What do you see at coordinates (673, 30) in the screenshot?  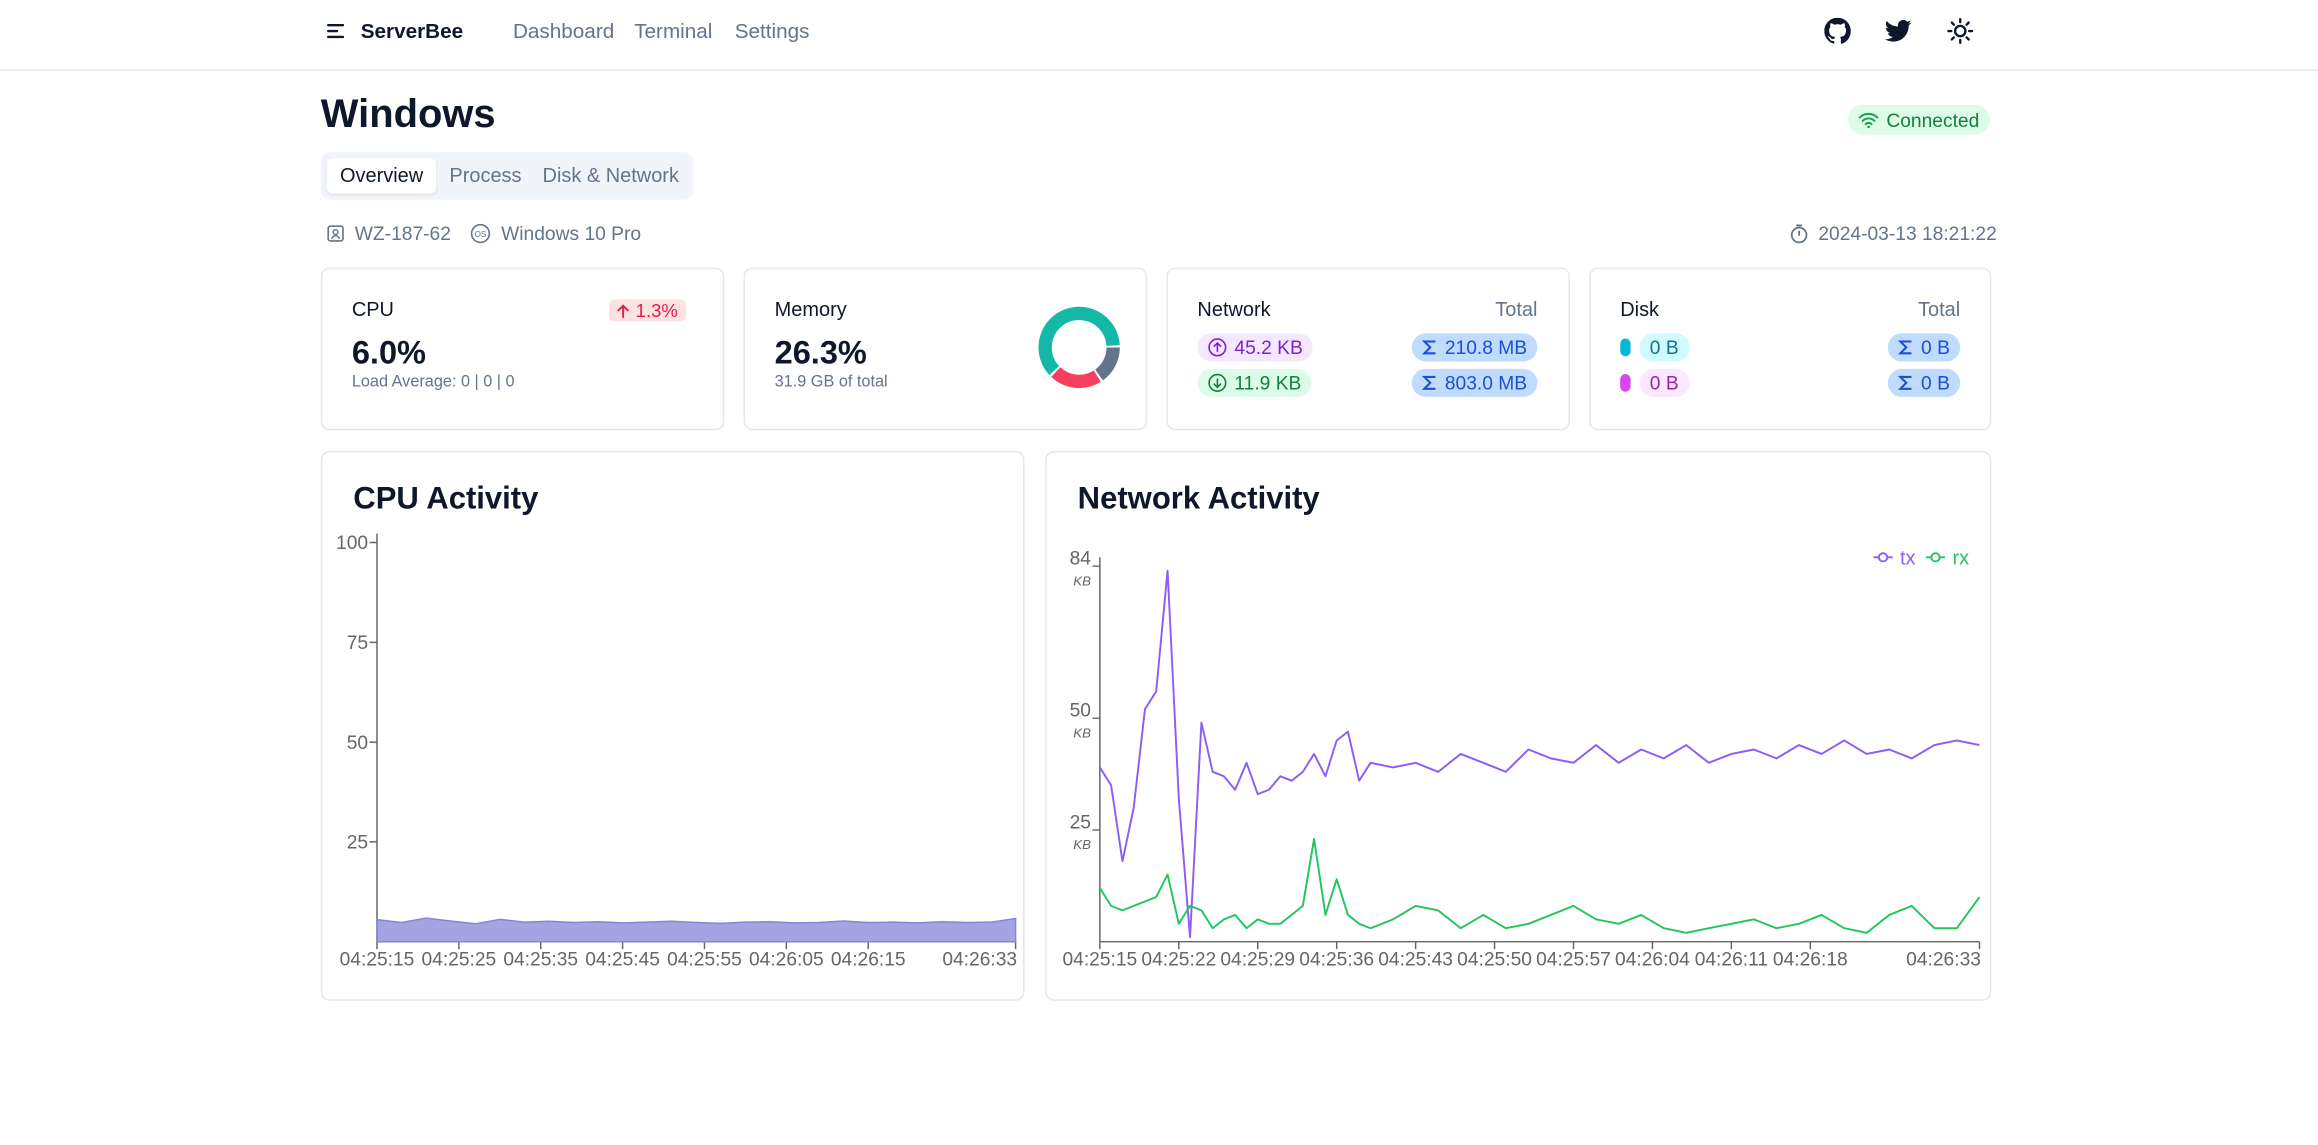 I see `nav-link: Terminal` at bounding box center [673, 30].